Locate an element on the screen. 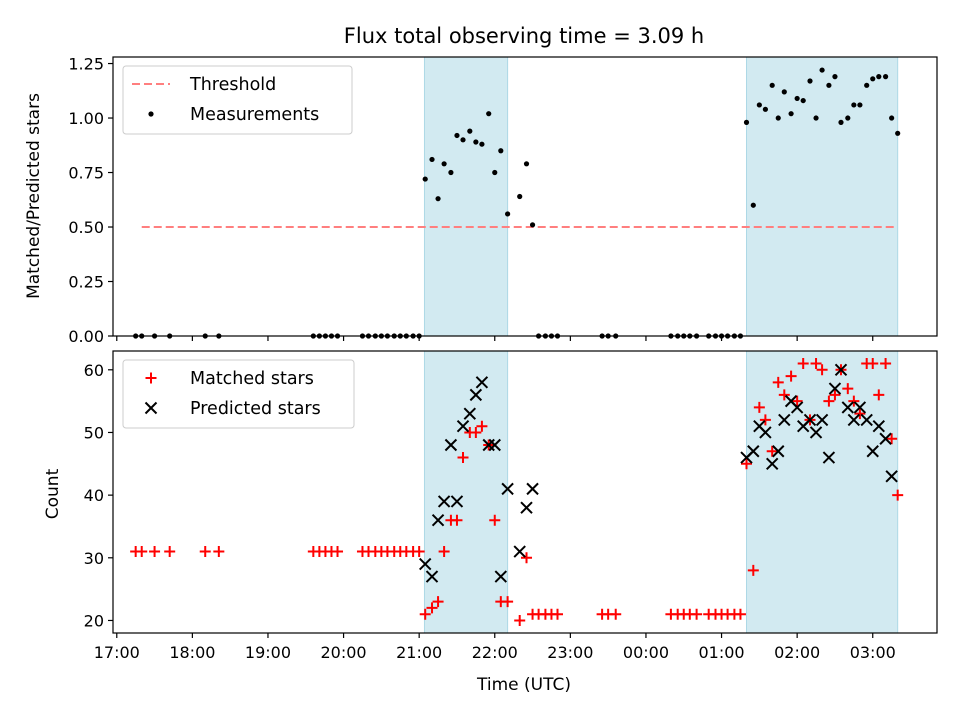  legend-label: Threshold is located at coordinates (232, 85).